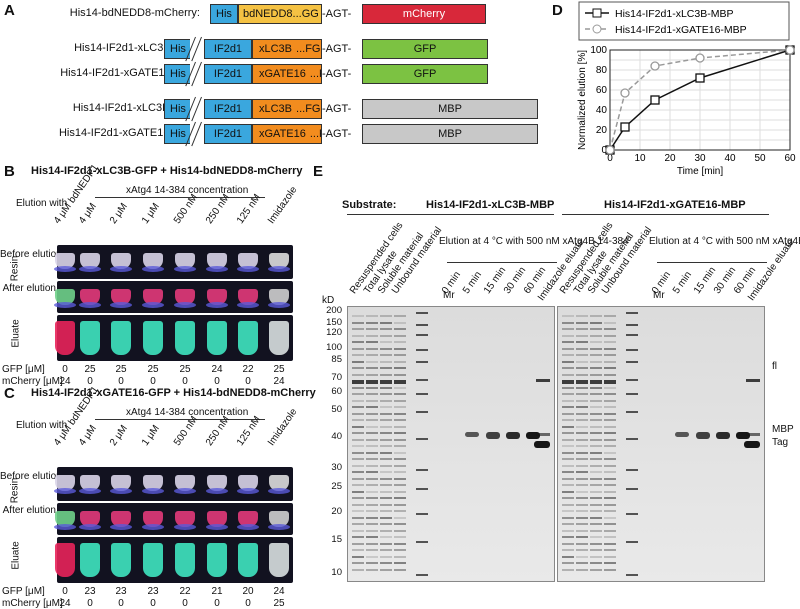 The height and width of the screenshot is (609, 800). I want to click on atg8-segment: xLC3B ...FG, so click(287, 109).